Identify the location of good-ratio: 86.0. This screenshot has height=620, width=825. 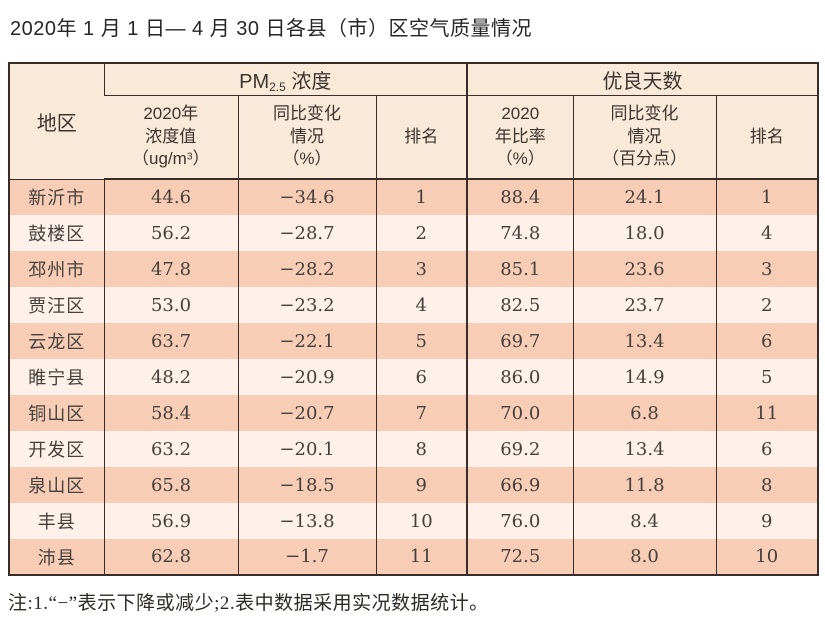
(519, 377).